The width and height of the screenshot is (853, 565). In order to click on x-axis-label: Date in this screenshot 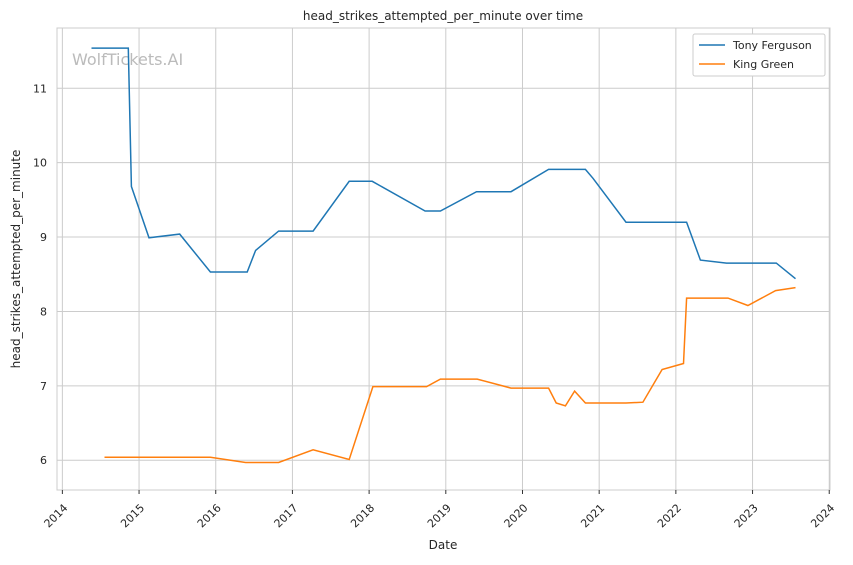, I will do `click(443, 545)`.